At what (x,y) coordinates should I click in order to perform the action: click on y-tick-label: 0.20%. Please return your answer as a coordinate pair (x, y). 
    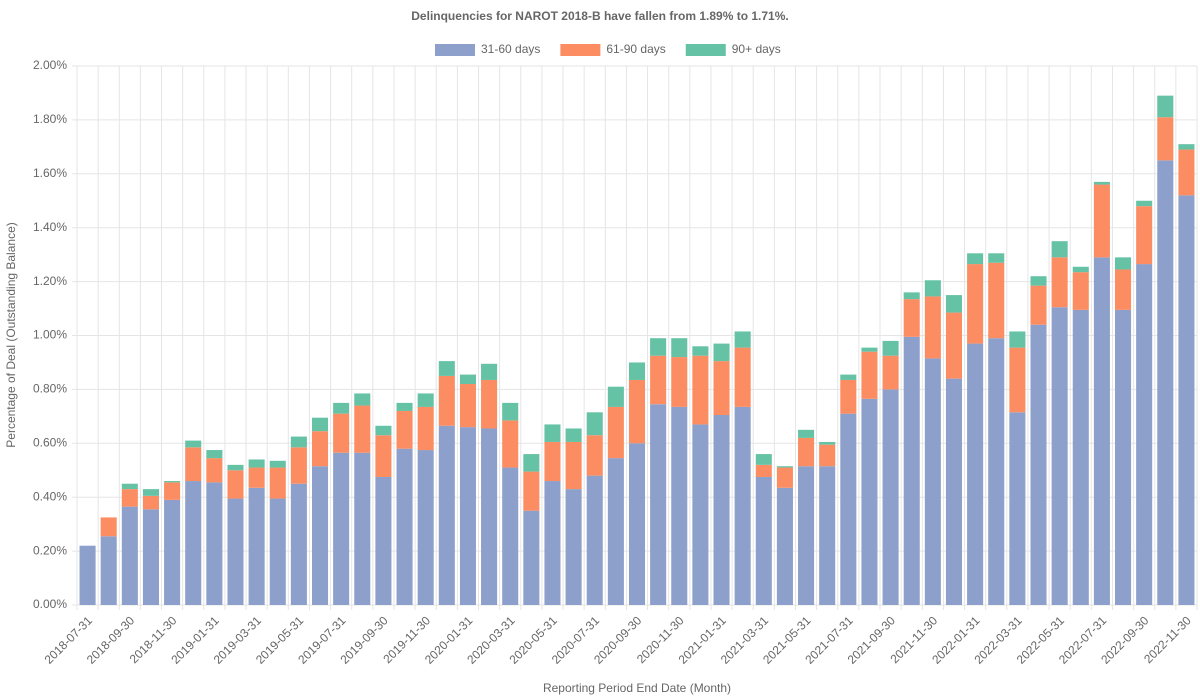
    Looking at the image, I should click on (50, 550).